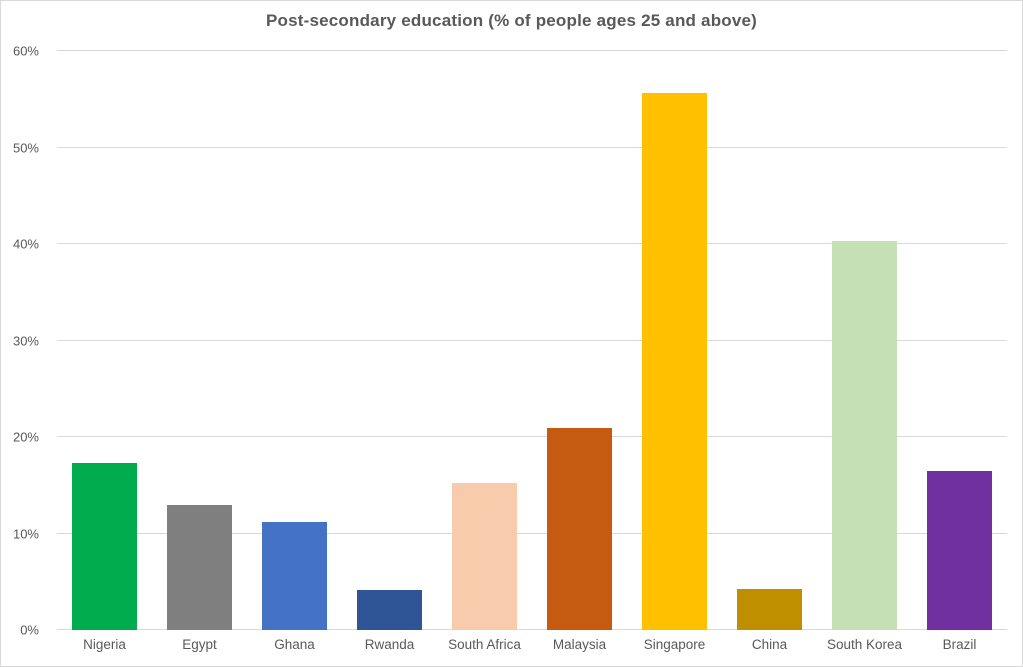  I want to click on y-tick-label: 10%, so click(25, 533).